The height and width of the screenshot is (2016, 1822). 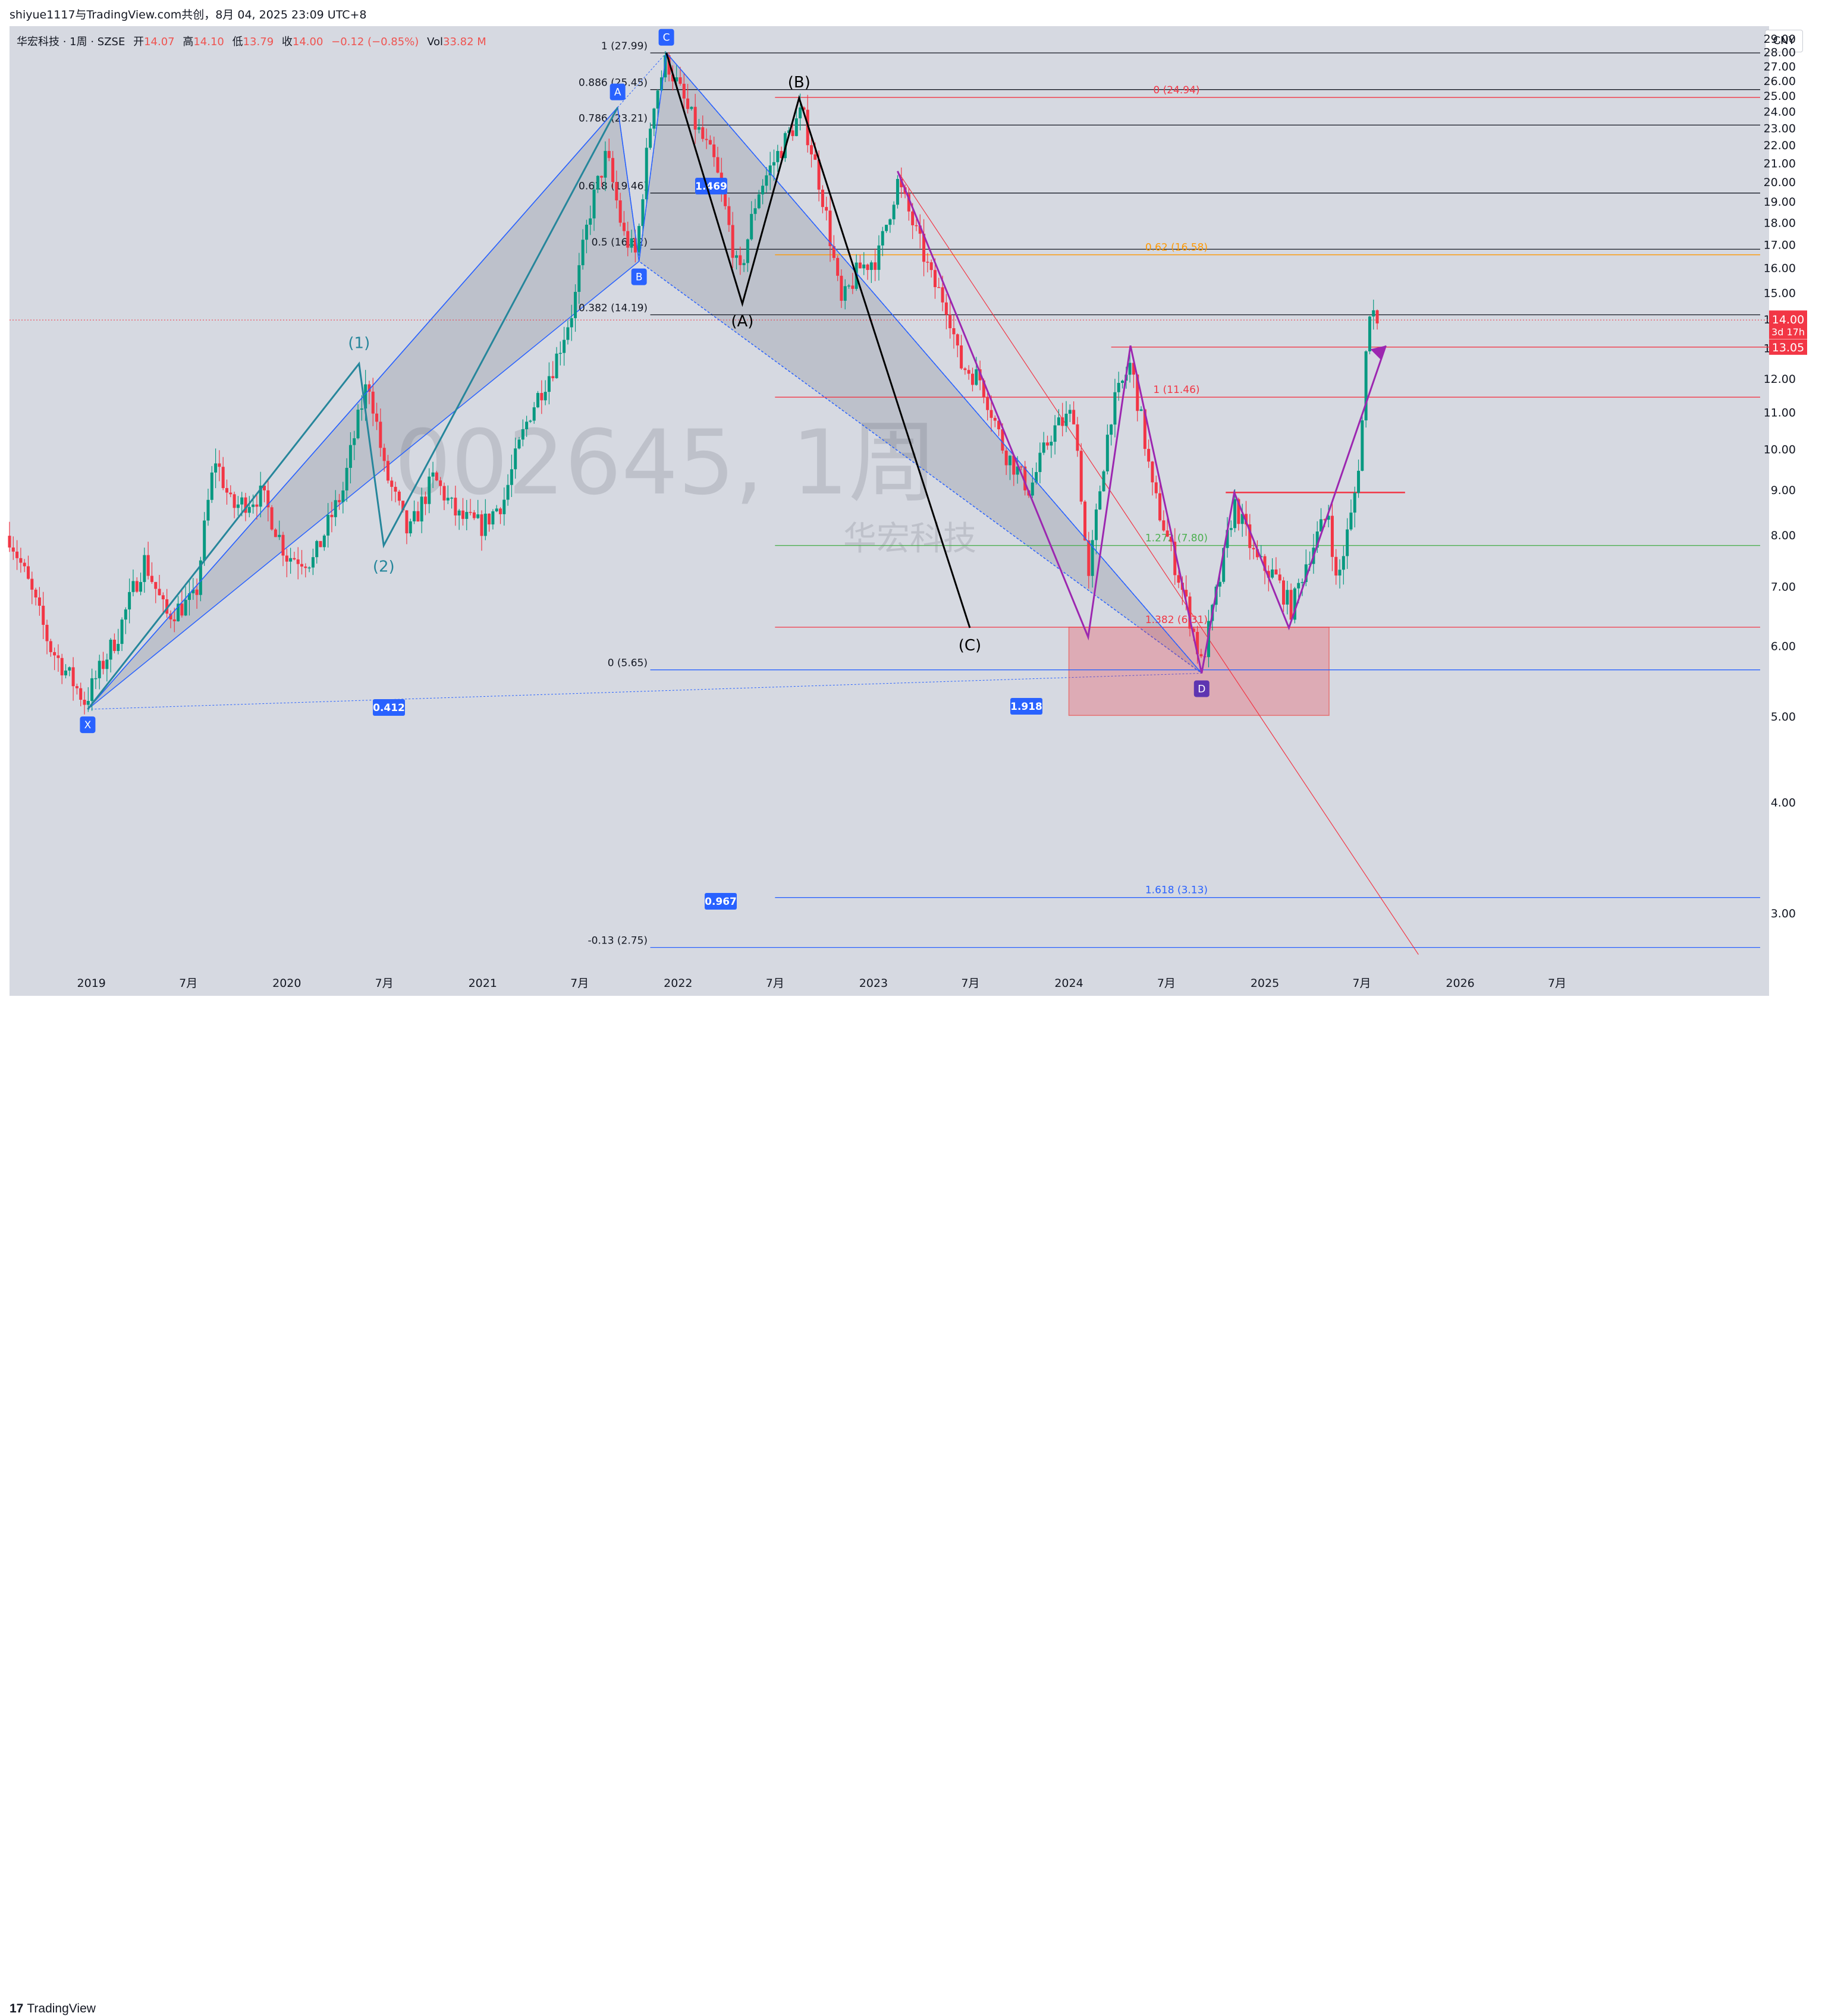 What do you see at coordinates (53, 2009) in the screenshot?
I see `tradingview-logo: 17 TradingView` at bounding box center [53, 2009].